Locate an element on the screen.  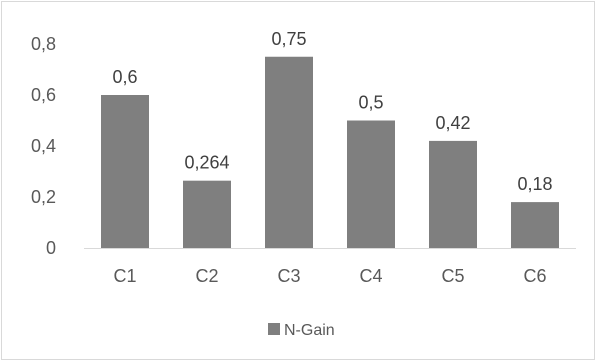
x-tick-label-c6: C6 is located at coordinates (534, 276).